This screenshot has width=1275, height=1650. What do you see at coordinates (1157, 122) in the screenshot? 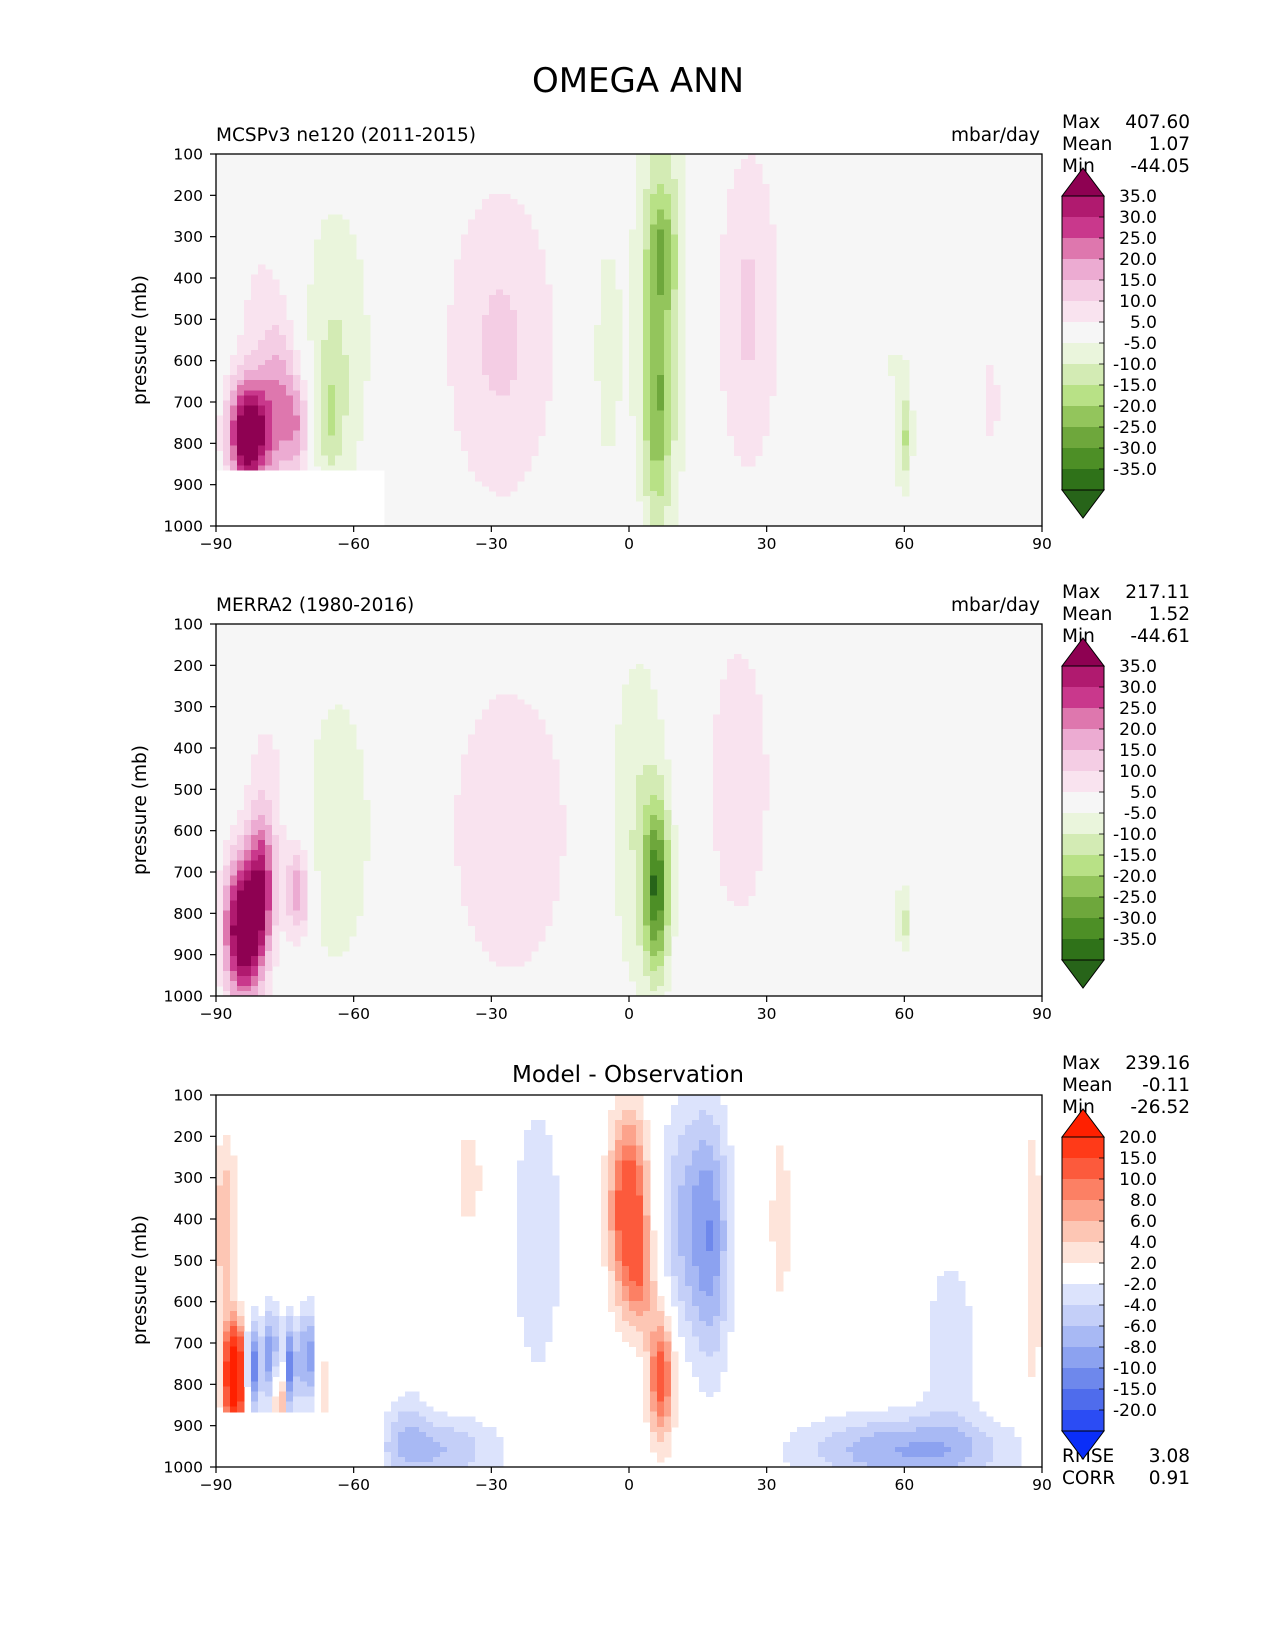
I see `stat-value: 407.60` at bounding box center [1157, 122].